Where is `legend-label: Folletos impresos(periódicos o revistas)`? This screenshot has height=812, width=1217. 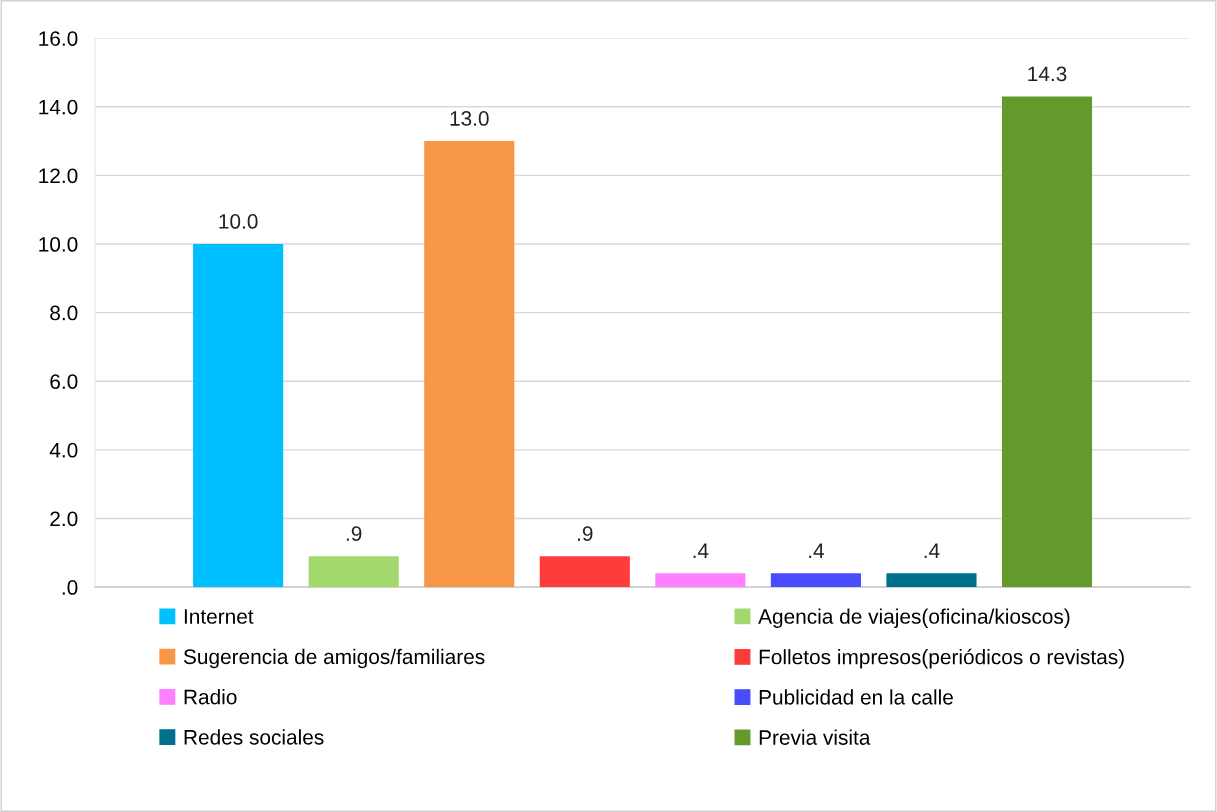
legend-label: Folletos impresos(periódicos o revistas) is located at coordinates (941, 658).